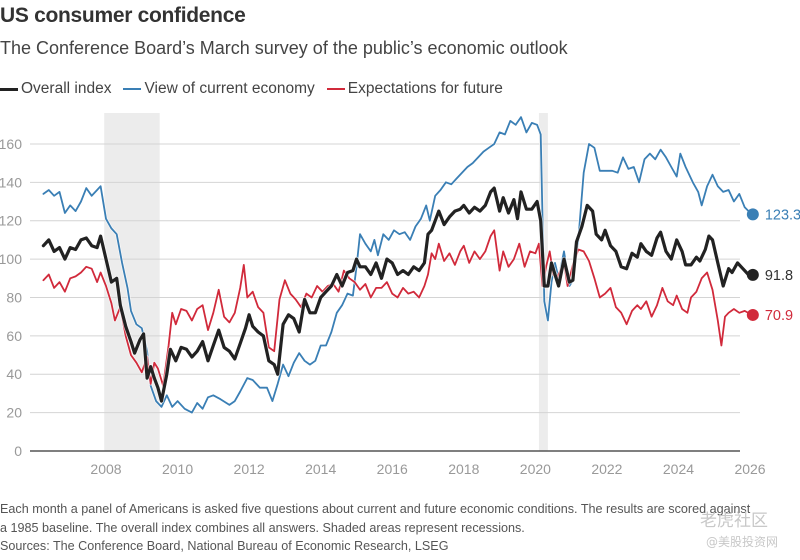 The image size is (800, 560). I want to click on x-tick-label: 2008, so click(105, 469).